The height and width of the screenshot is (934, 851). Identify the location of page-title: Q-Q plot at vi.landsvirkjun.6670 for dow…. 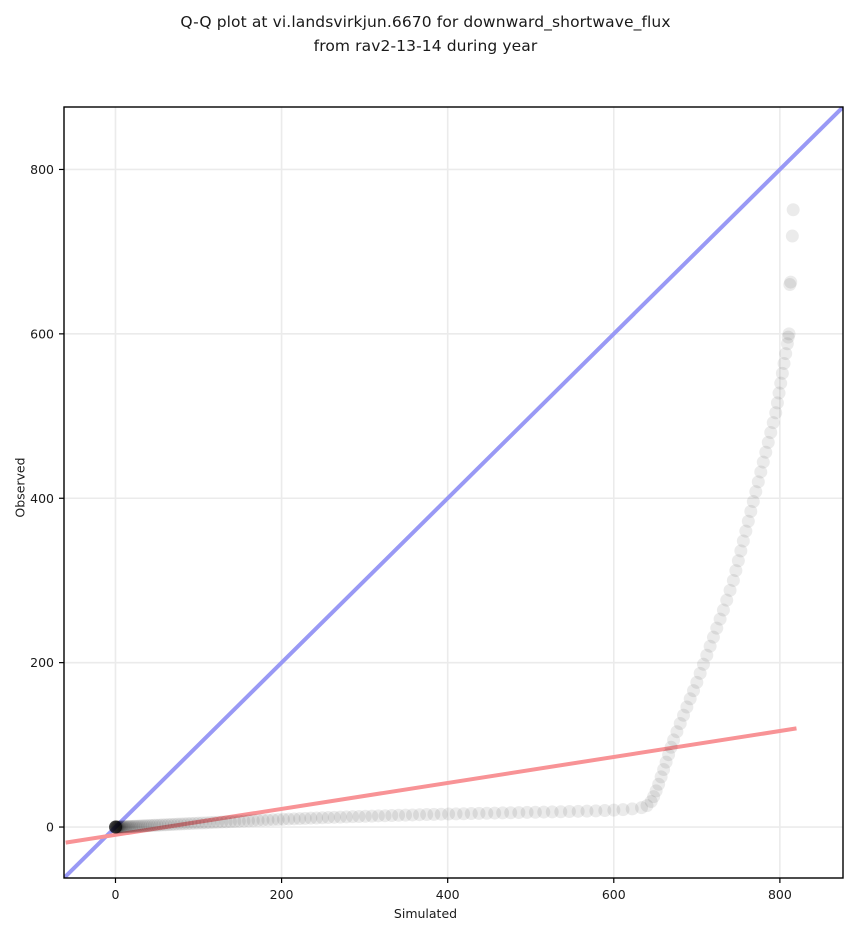
(425, 34).